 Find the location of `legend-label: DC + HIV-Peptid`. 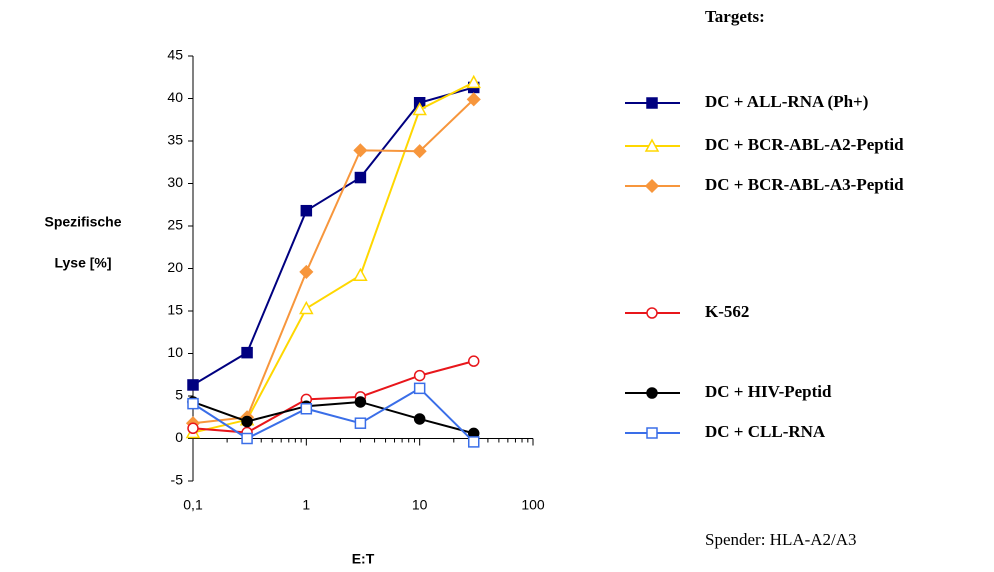

legend-label: DC + HIV-Peptid is located at coordinates (768, 391).